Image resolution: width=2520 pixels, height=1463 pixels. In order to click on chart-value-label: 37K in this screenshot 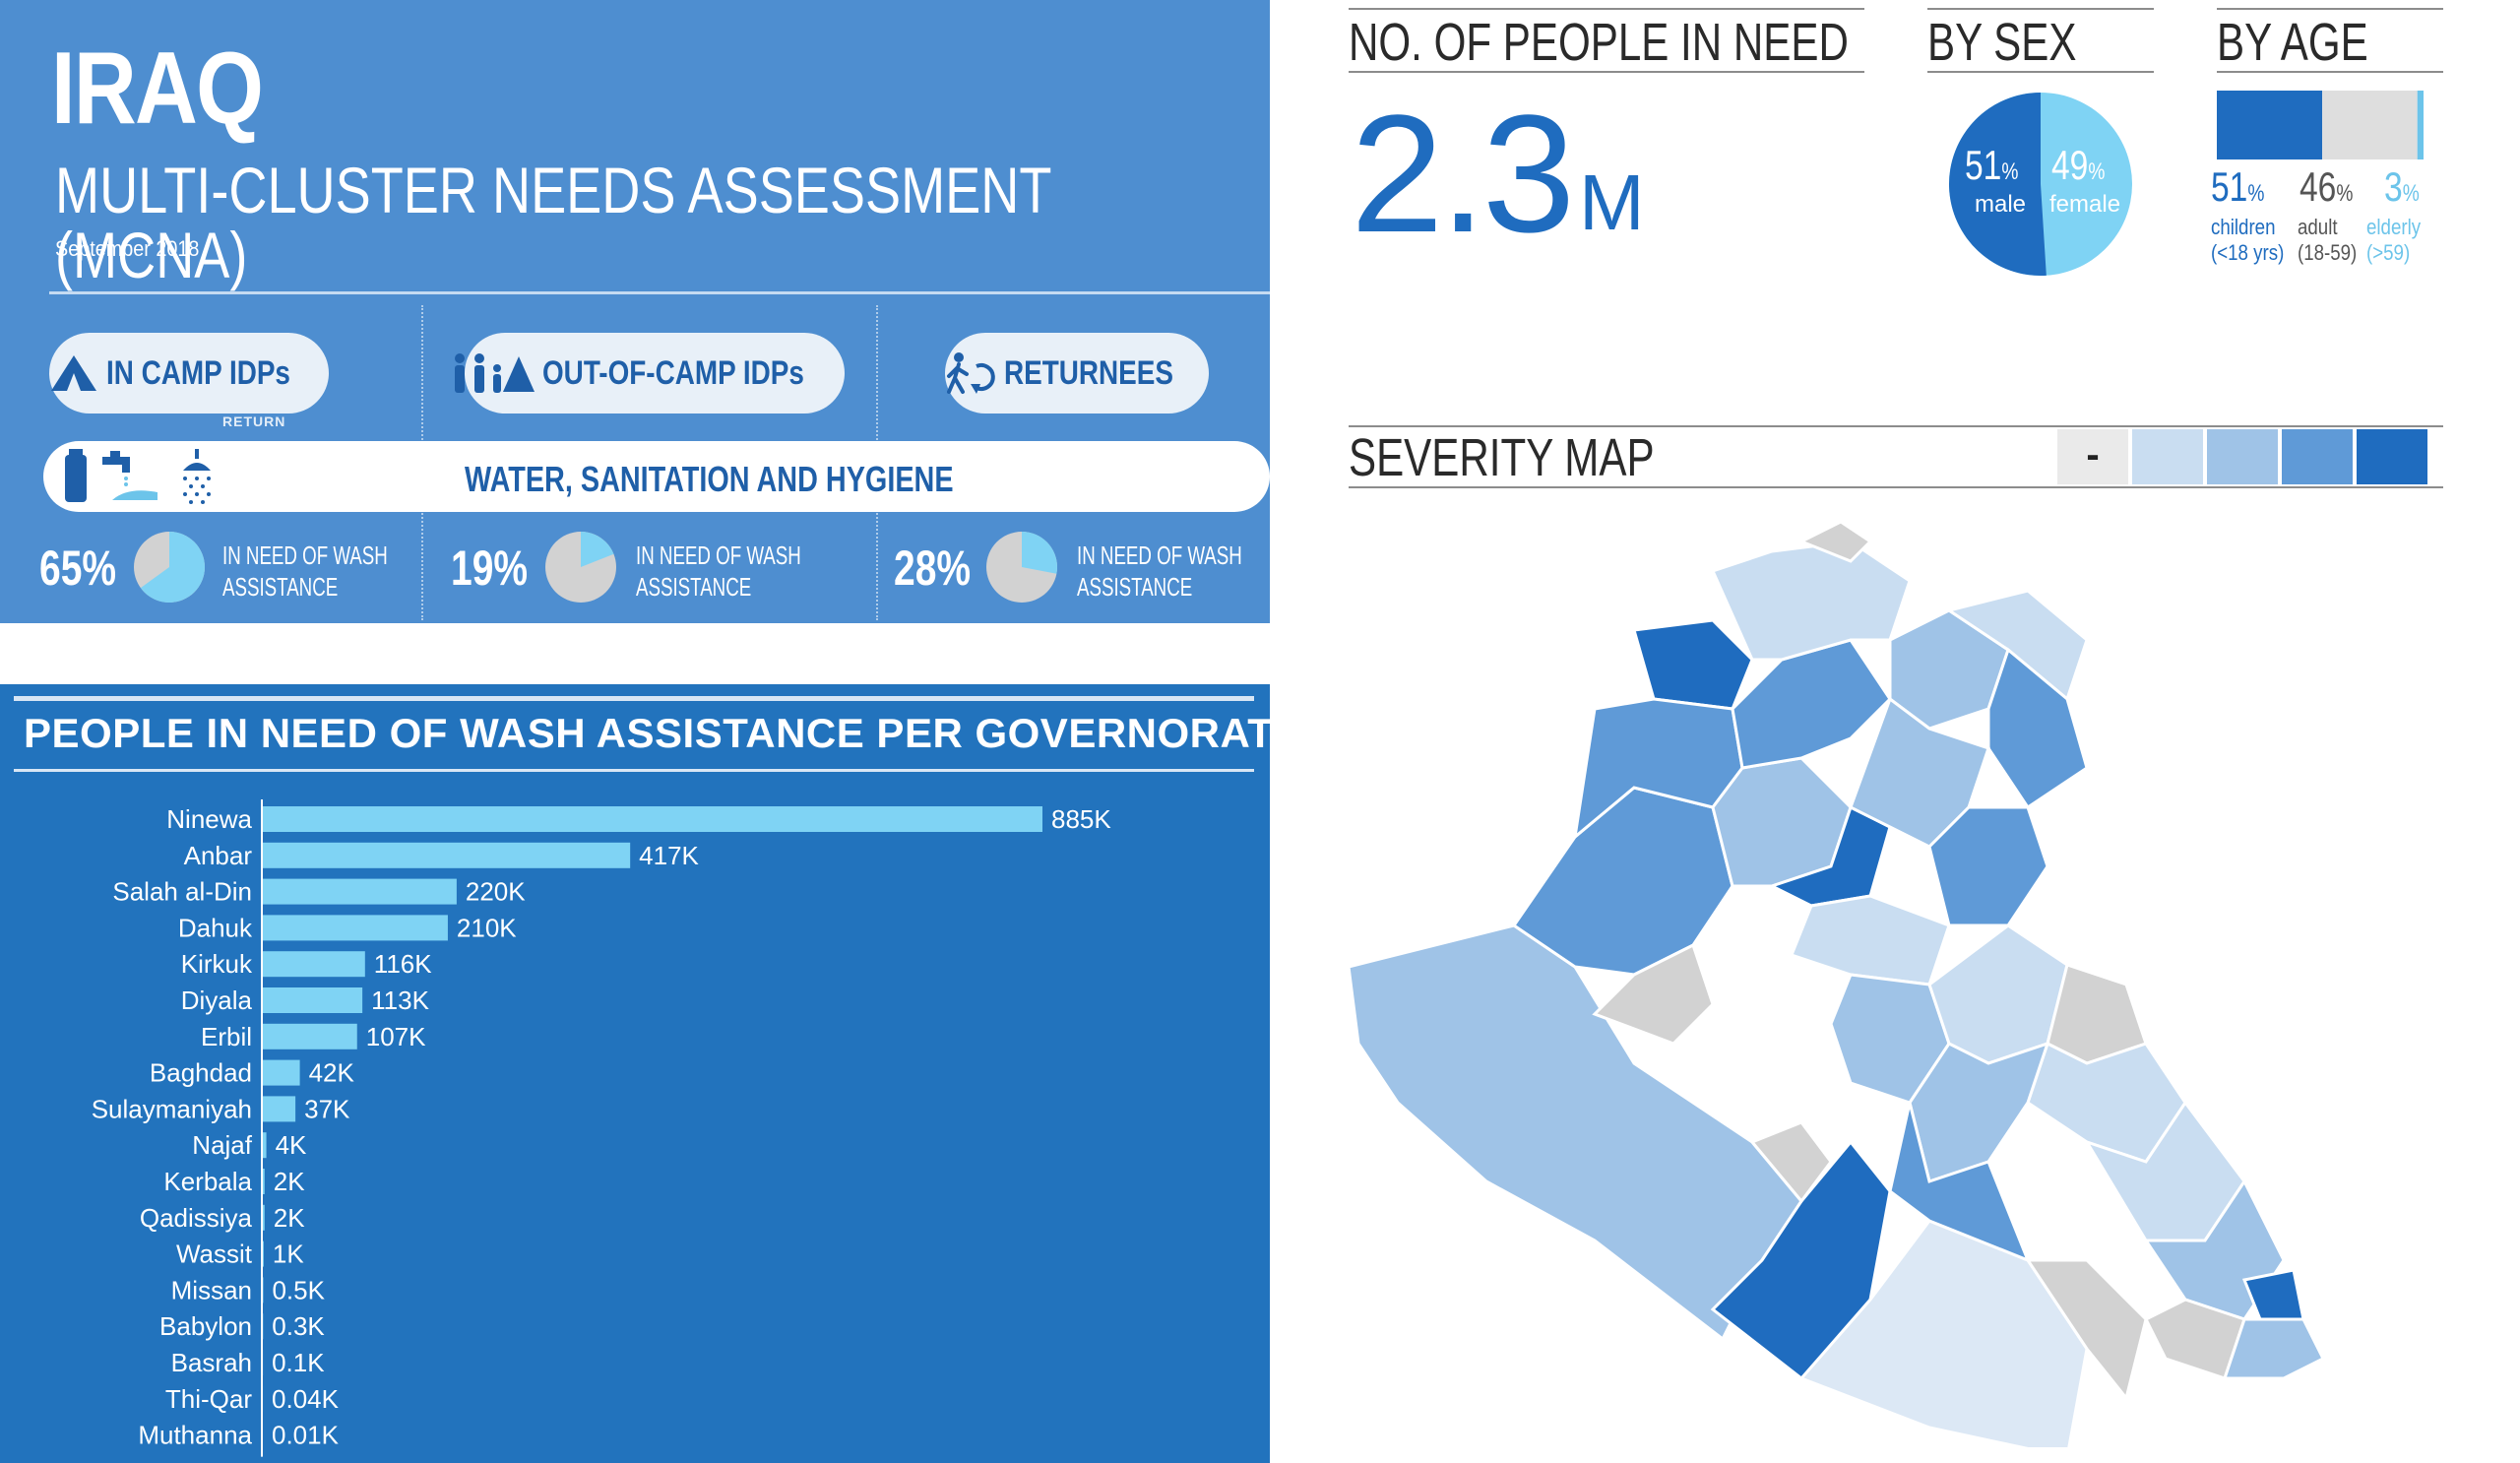, I will do `click(327, 1108)`.